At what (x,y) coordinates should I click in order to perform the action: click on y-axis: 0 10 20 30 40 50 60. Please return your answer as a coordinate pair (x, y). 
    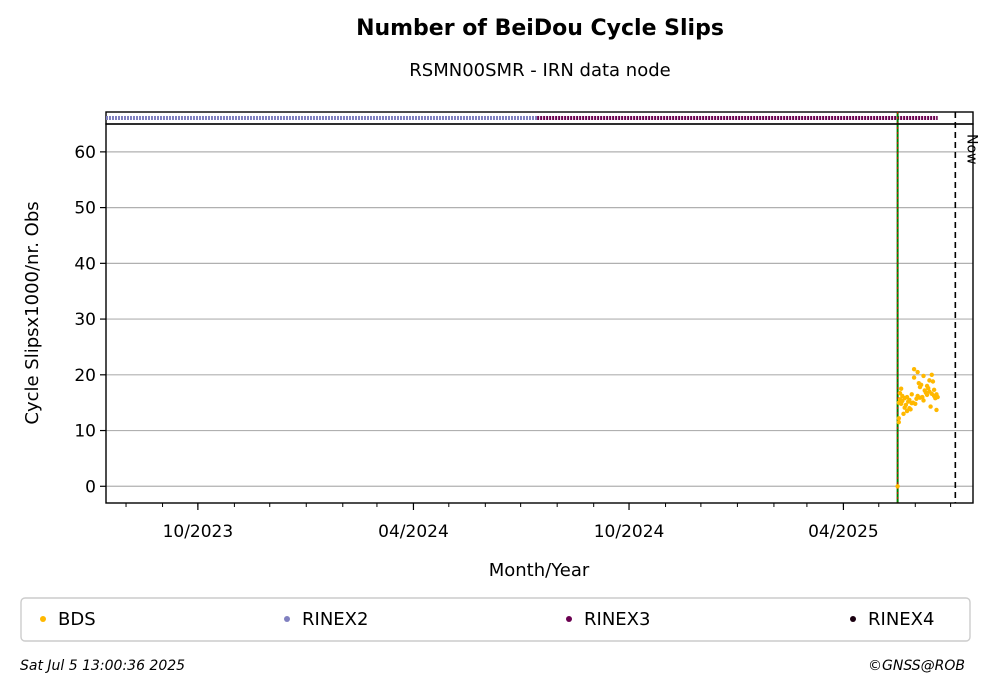
    Looking at the image, I should click on (90, 320).